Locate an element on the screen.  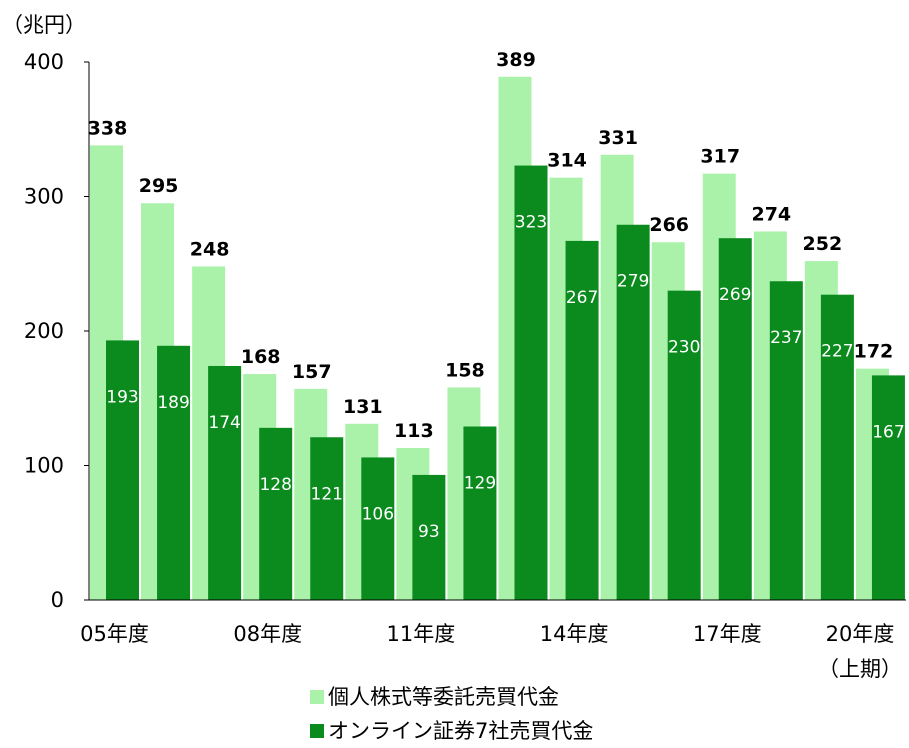
data-label-online: 269 is located at coordinates (735, 295).